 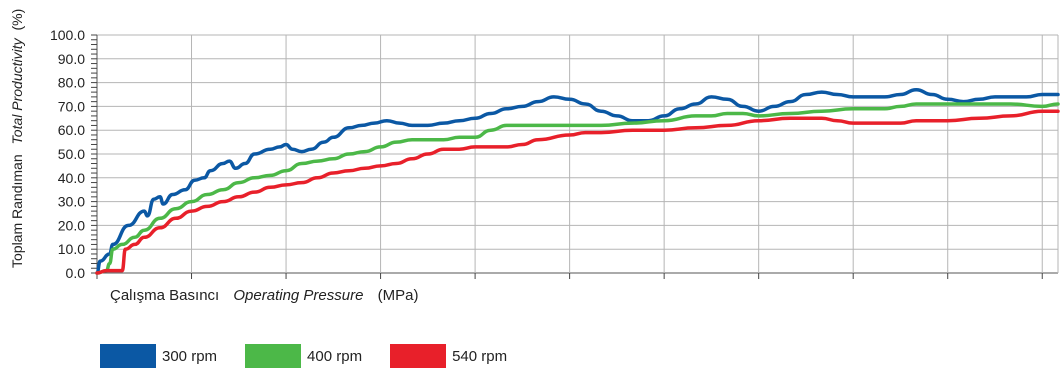 I want to click on y-tick-label: 0.0, so click(x=76, y=272).